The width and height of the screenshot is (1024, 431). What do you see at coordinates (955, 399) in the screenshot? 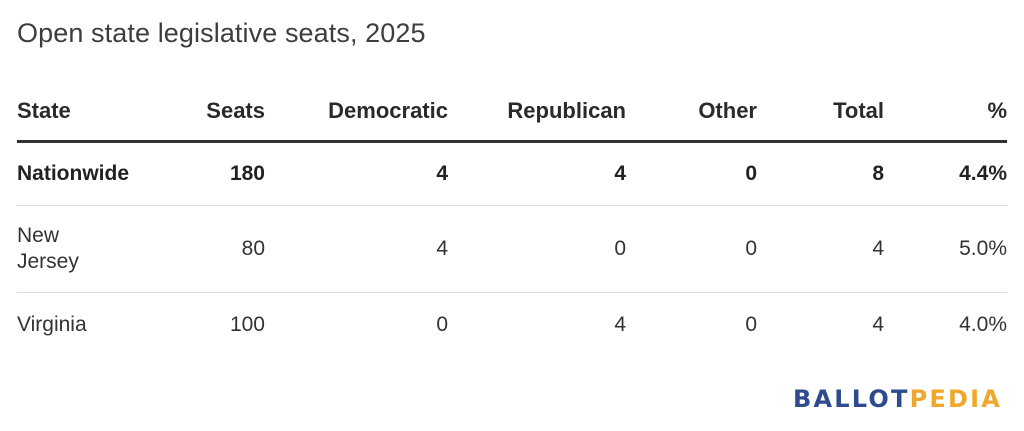
I see `logo-part-pedia: PEDIA` at bounding box center [955, 399].